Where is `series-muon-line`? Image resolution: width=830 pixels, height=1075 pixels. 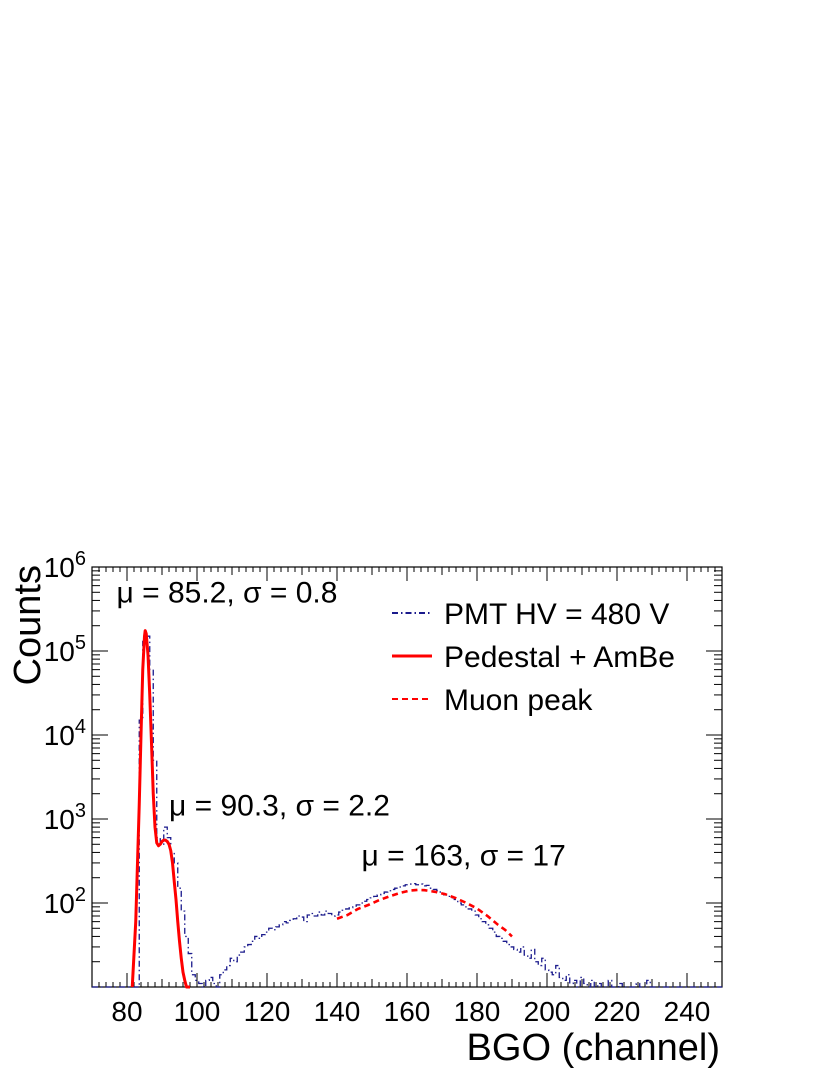 series-muon-line is located at coordinates (424, 913).